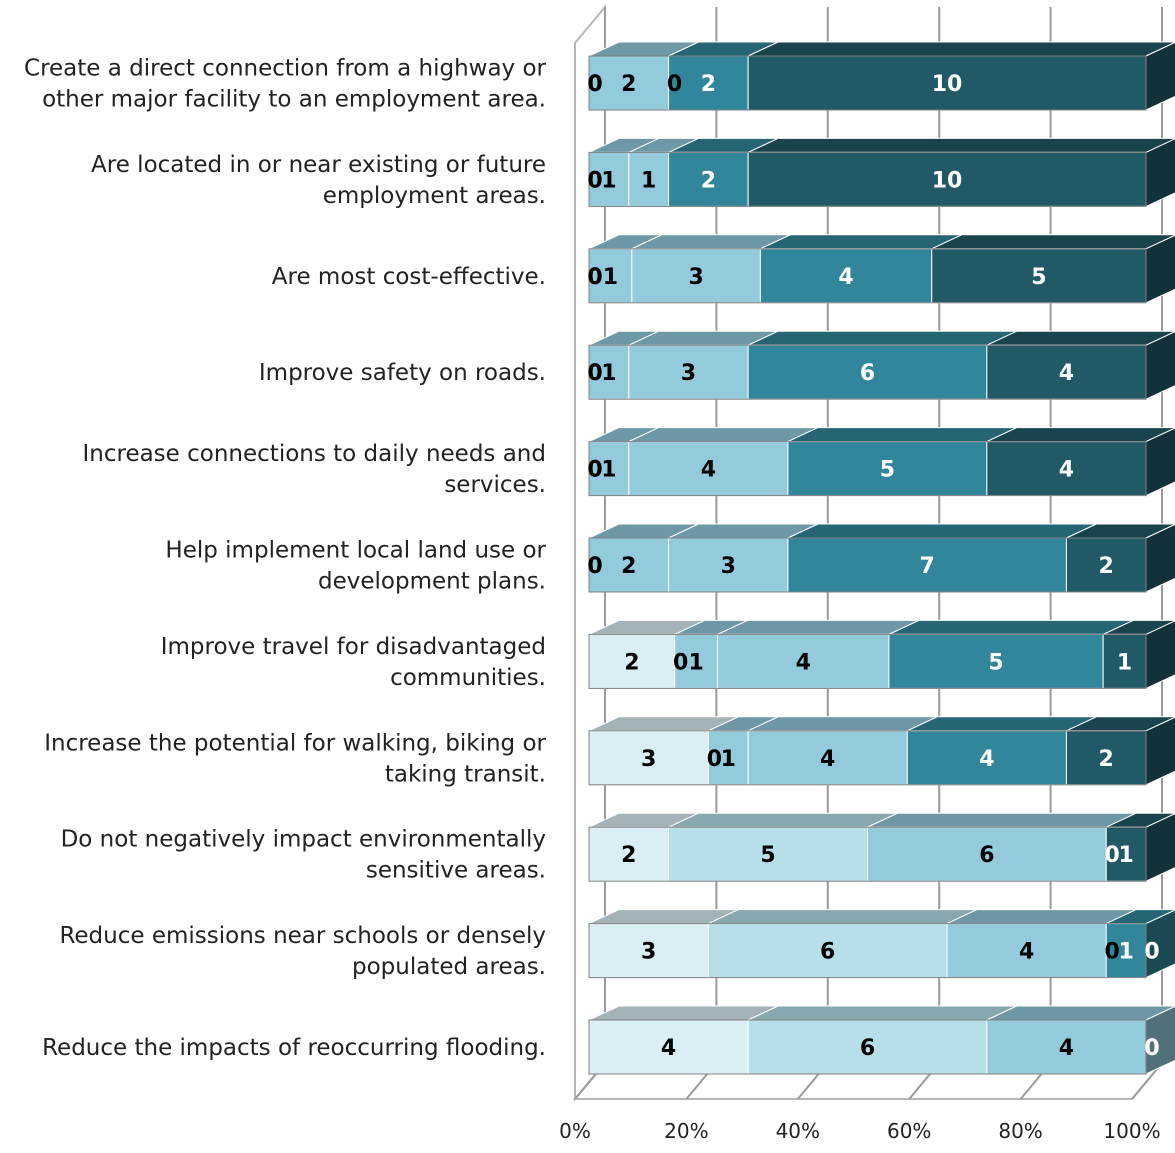 The image size is (1175, 1153). What do you see at coordinates (456, 871) in the screenshot?
I see `category-label: sensitive areas.` at bounding box center [456, 871].